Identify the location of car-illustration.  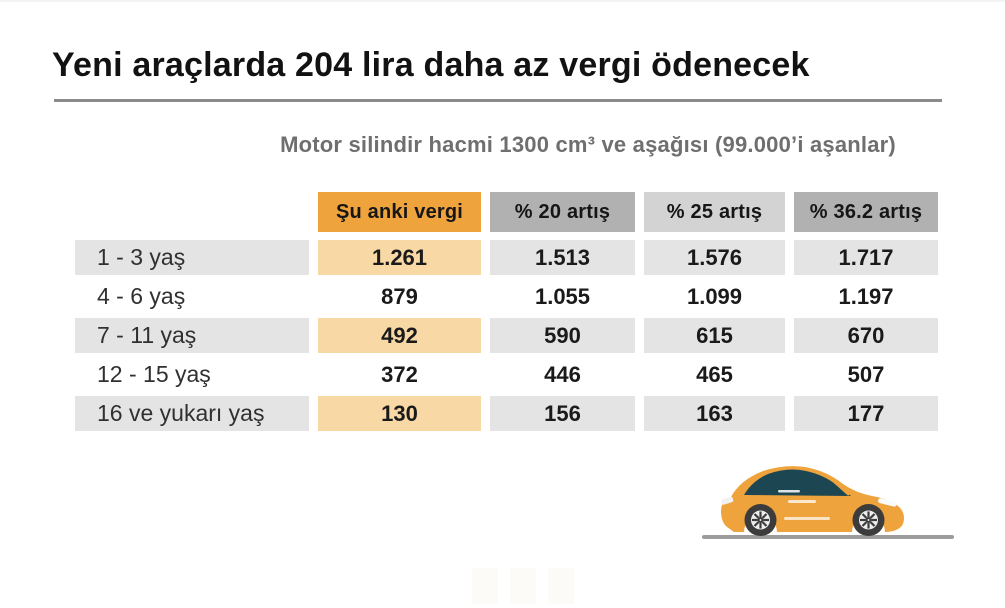
(828, 499).